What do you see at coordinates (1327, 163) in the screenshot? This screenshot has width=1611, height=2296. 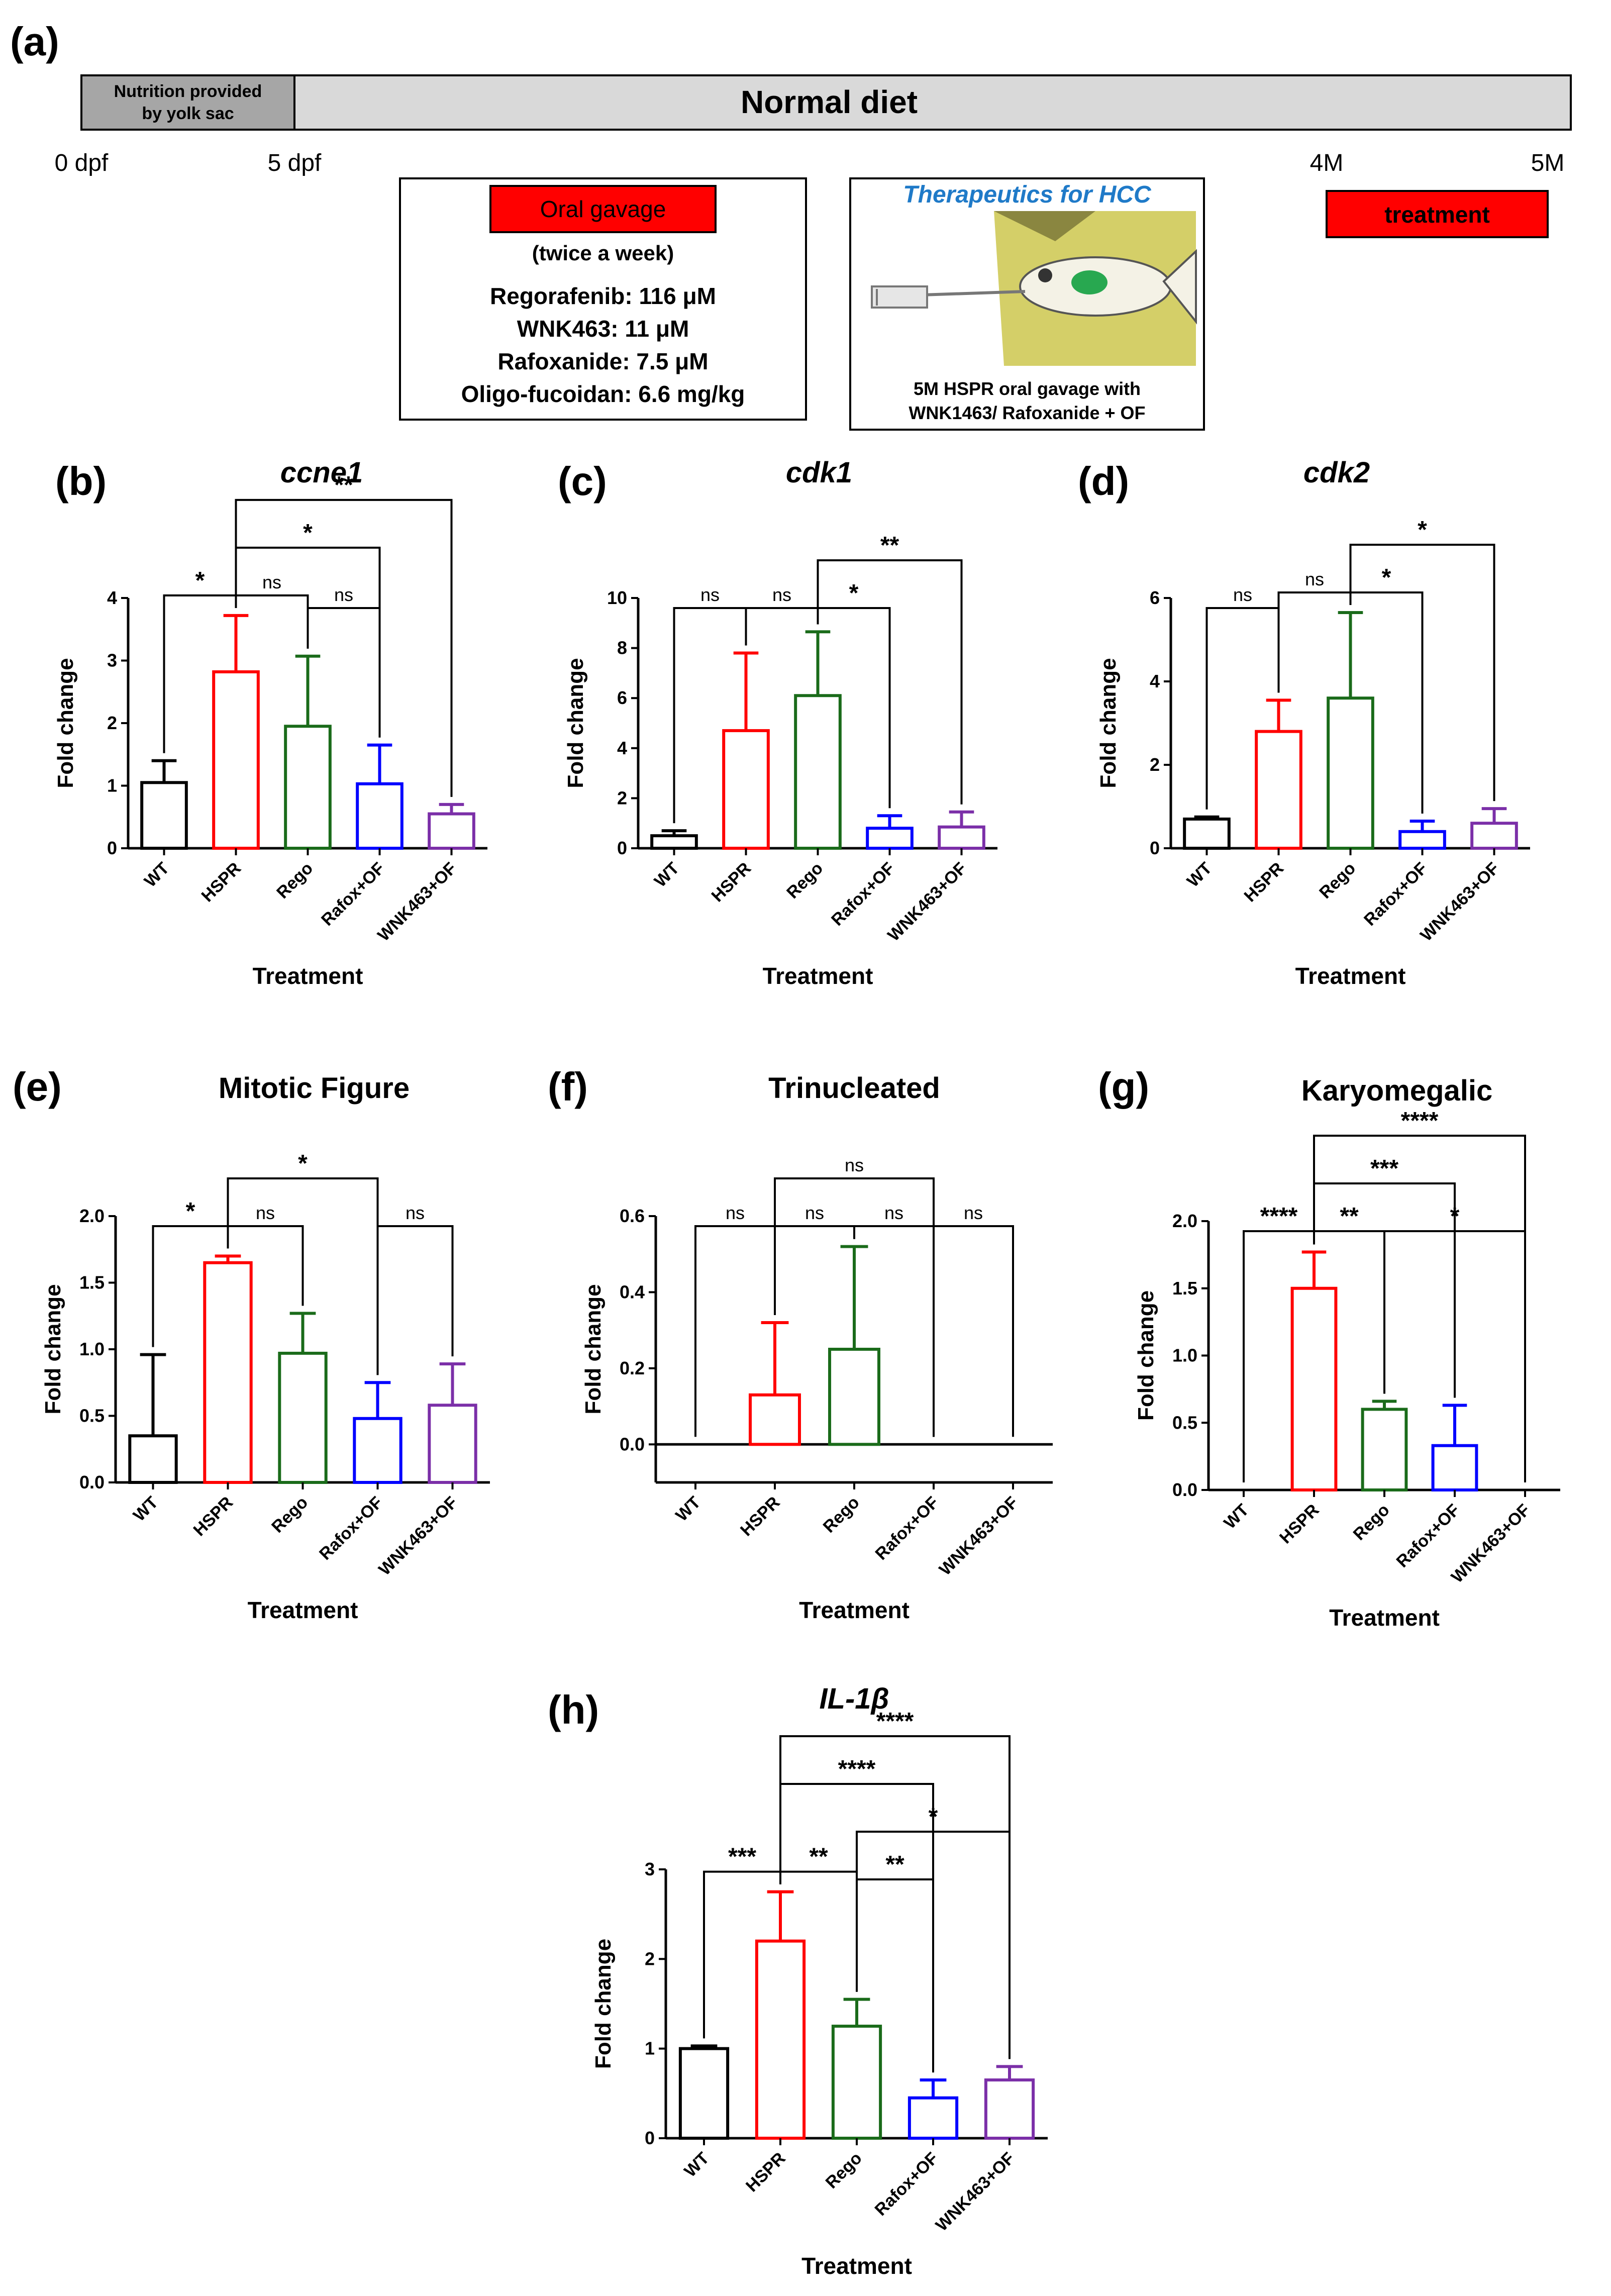 I see `tick-4m: 4M` at bounding box center [1327, 163].